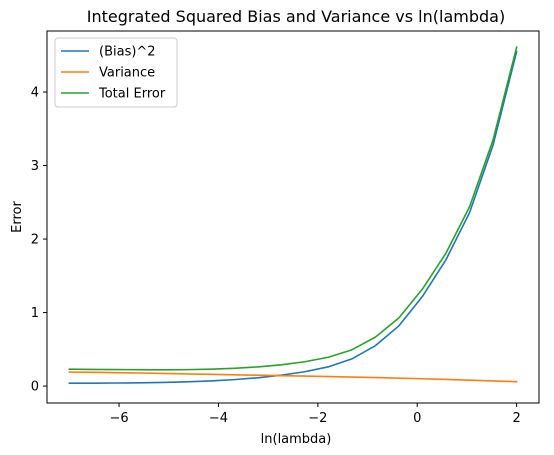 This screenshot has width=554, height=455. I want to click on legend-label: (Bias)^2, so click(127, 52).